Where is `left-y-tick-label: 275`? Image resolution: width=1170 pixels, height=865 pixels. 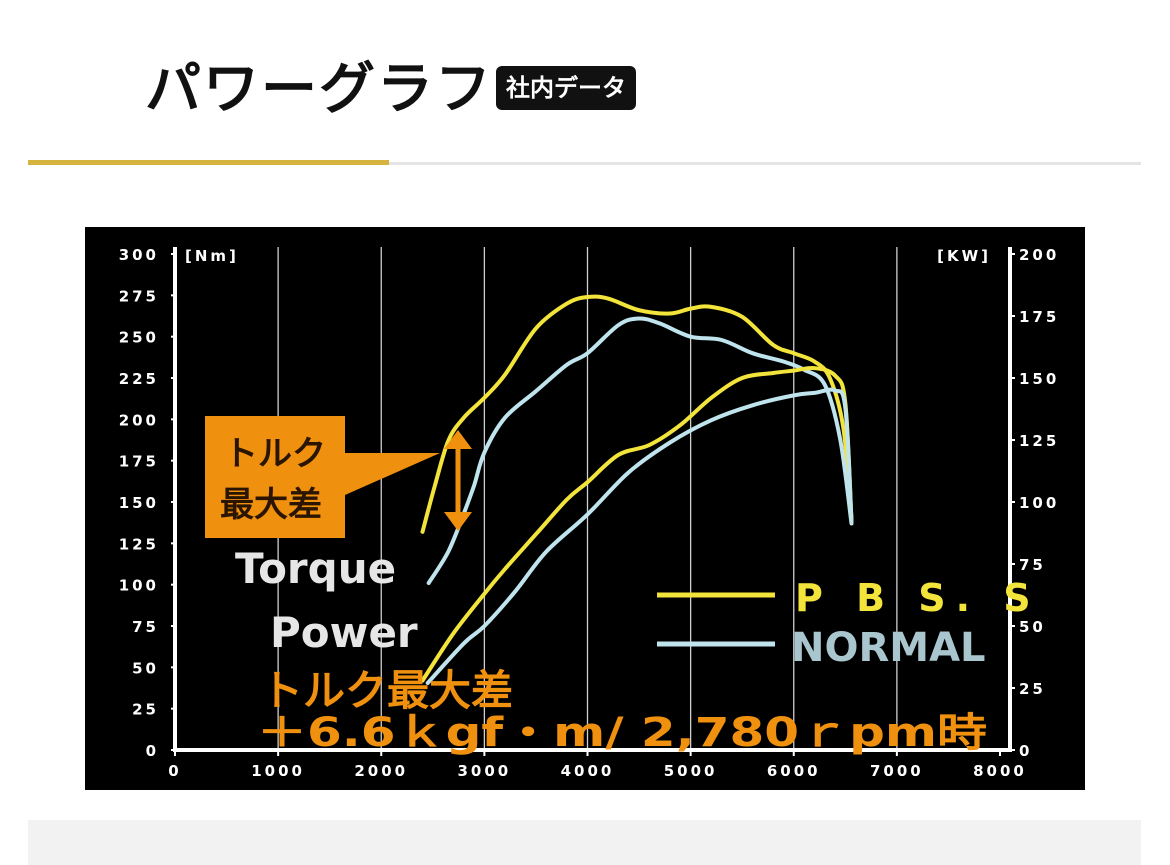 left-y-tick-label: 275 is located at coordinates (139, 296).